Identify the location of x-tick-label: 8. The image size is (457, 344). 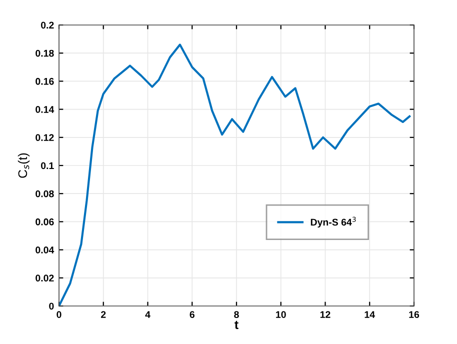
(236, 314).